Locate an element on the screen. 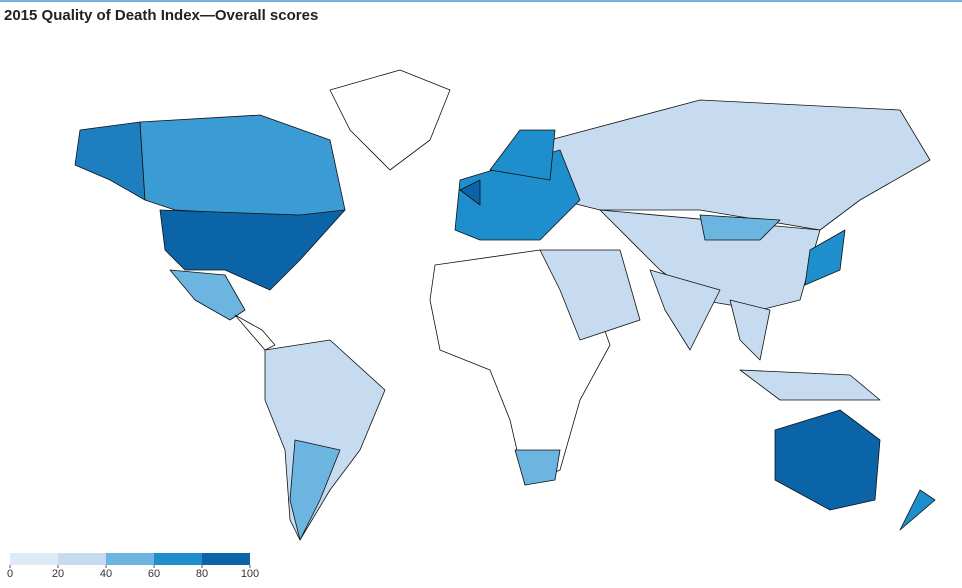 The height and width of the screenshot is (588, 962). legend-tick-label: 0 is located at coordinates (10, 574).